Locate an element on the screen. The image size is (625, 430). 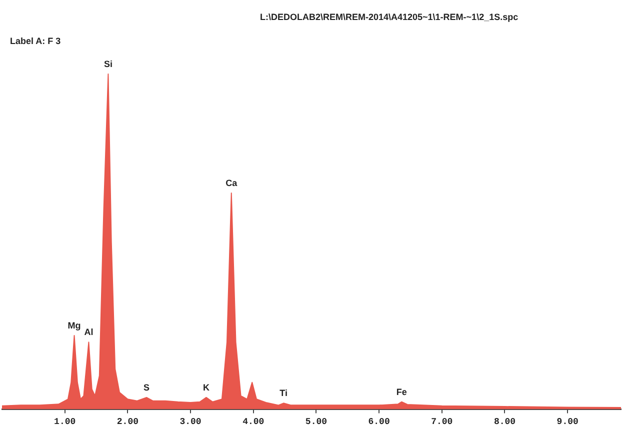
x-tick-label: 3.00 is located at coordinates (191, 421).